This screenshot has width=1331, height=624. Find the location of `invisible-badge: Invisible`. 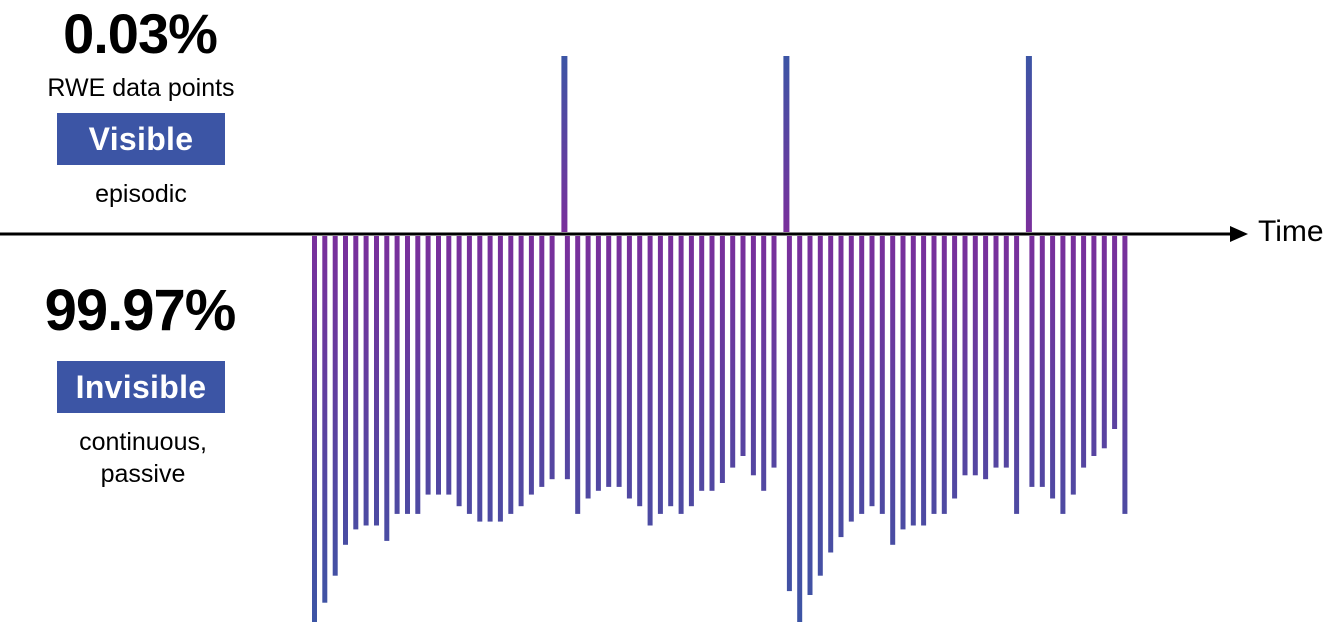

invisible-badge: Invisible is located at coordinates (141, 387).